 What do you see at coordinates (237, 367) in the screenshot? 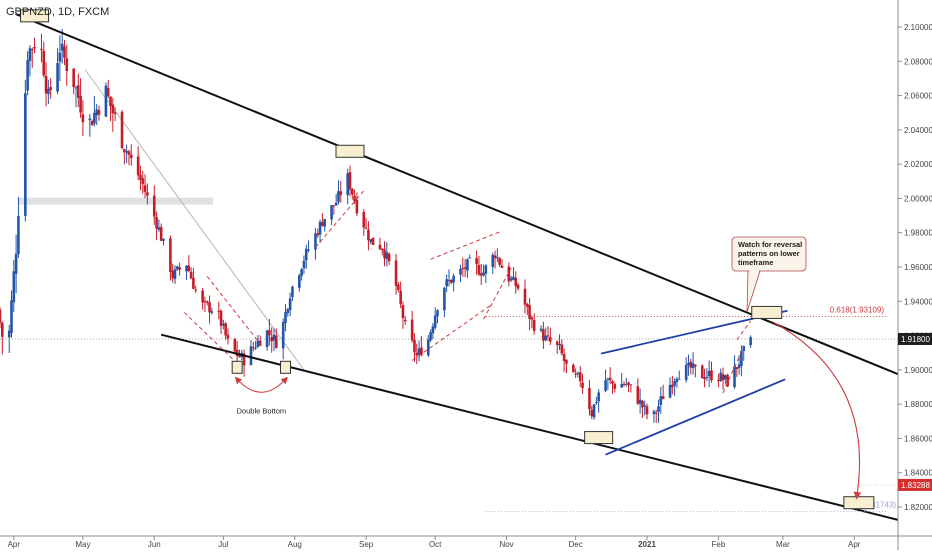
I see `double-bottom-box-left` at bounding box center [237, 367].